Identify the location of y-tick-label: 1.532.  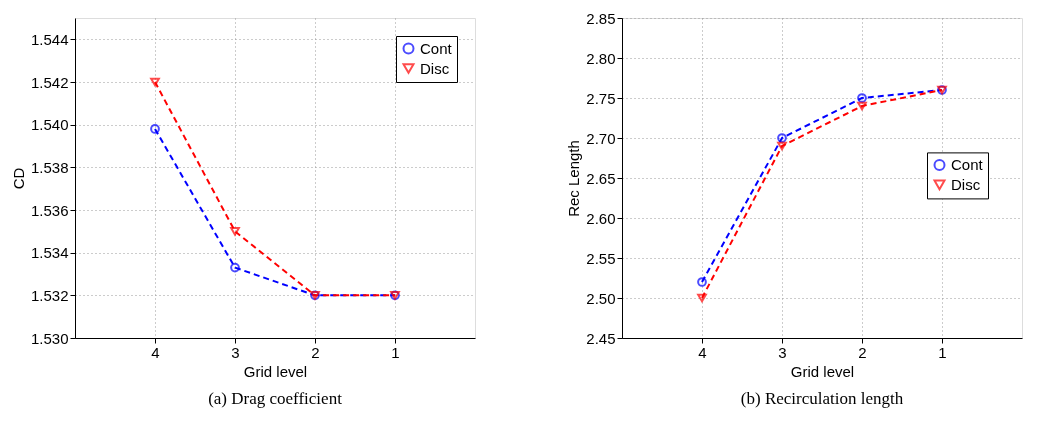
(49, 295).